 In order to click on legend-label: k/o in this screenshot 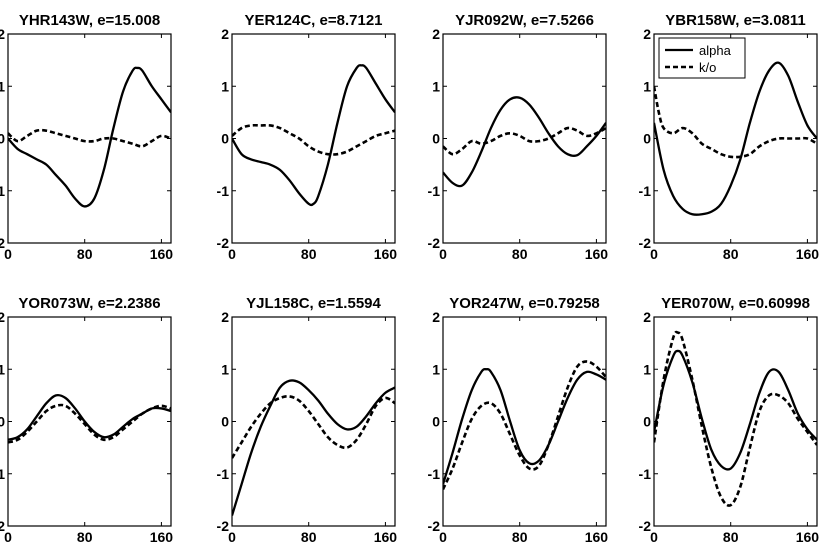, I will do `click(707, 67)`.